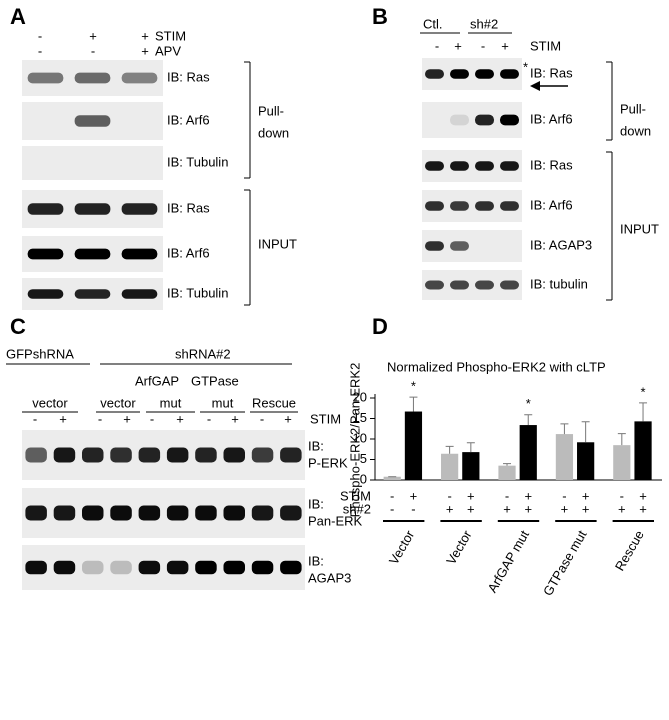  What do you see at coordinates (535, 86) in the screenshot?
I see `arrow-head` at bounding box center [535, 86].